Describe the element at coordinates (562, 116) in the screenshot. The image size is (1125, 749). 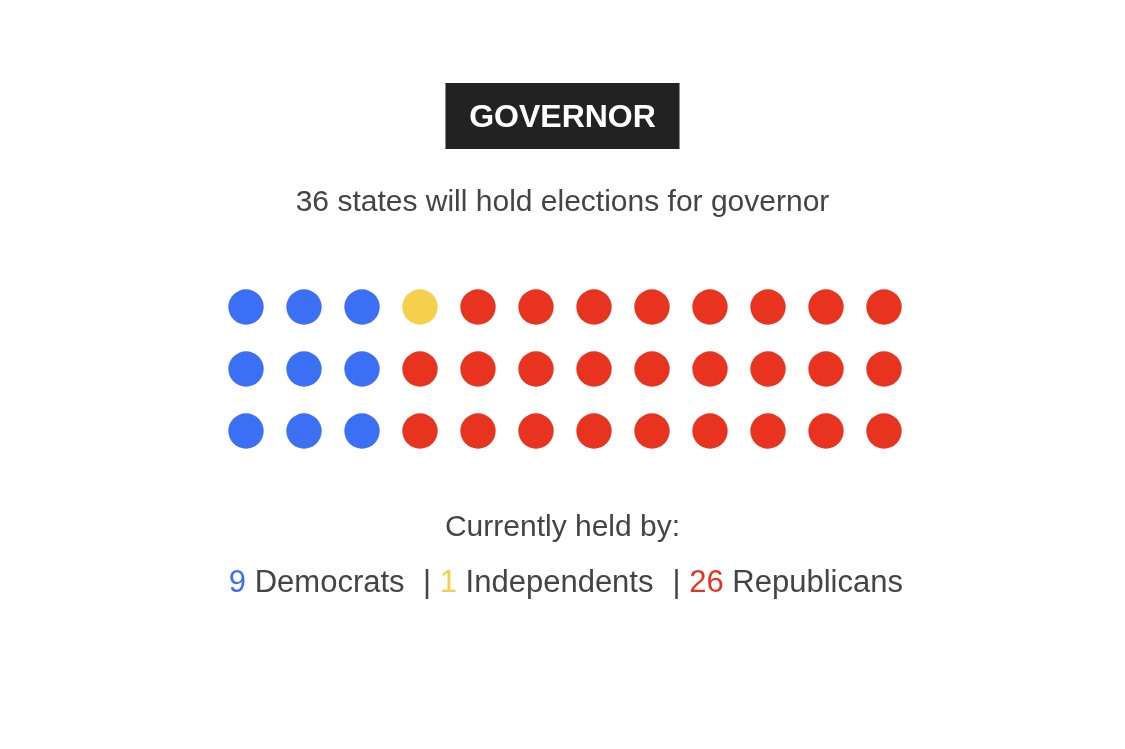
I see `text: GOVERNOR` at that location.